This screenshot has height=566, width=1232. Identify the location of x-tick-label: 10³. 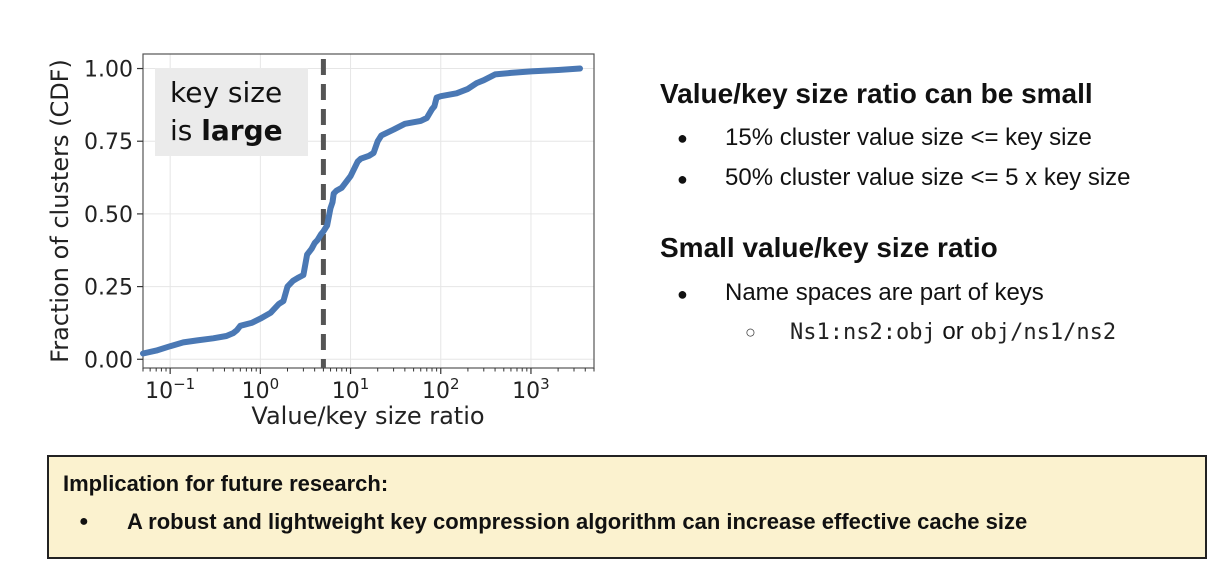
(531, 389).